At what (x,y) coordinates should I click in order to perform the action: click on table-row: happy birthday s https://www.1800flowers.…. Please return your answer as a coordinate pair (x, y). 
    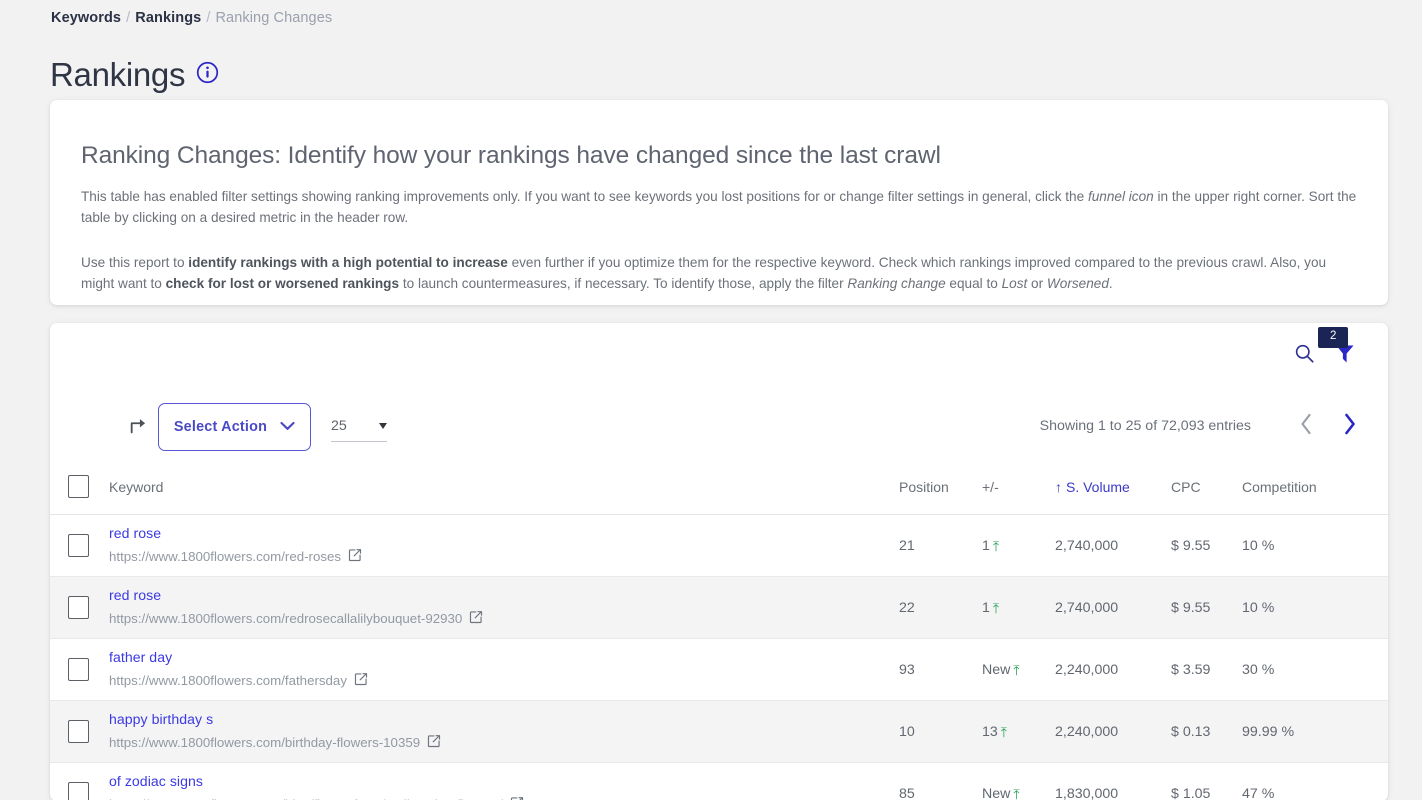
    Looking at the image, I should click on (719, 731).